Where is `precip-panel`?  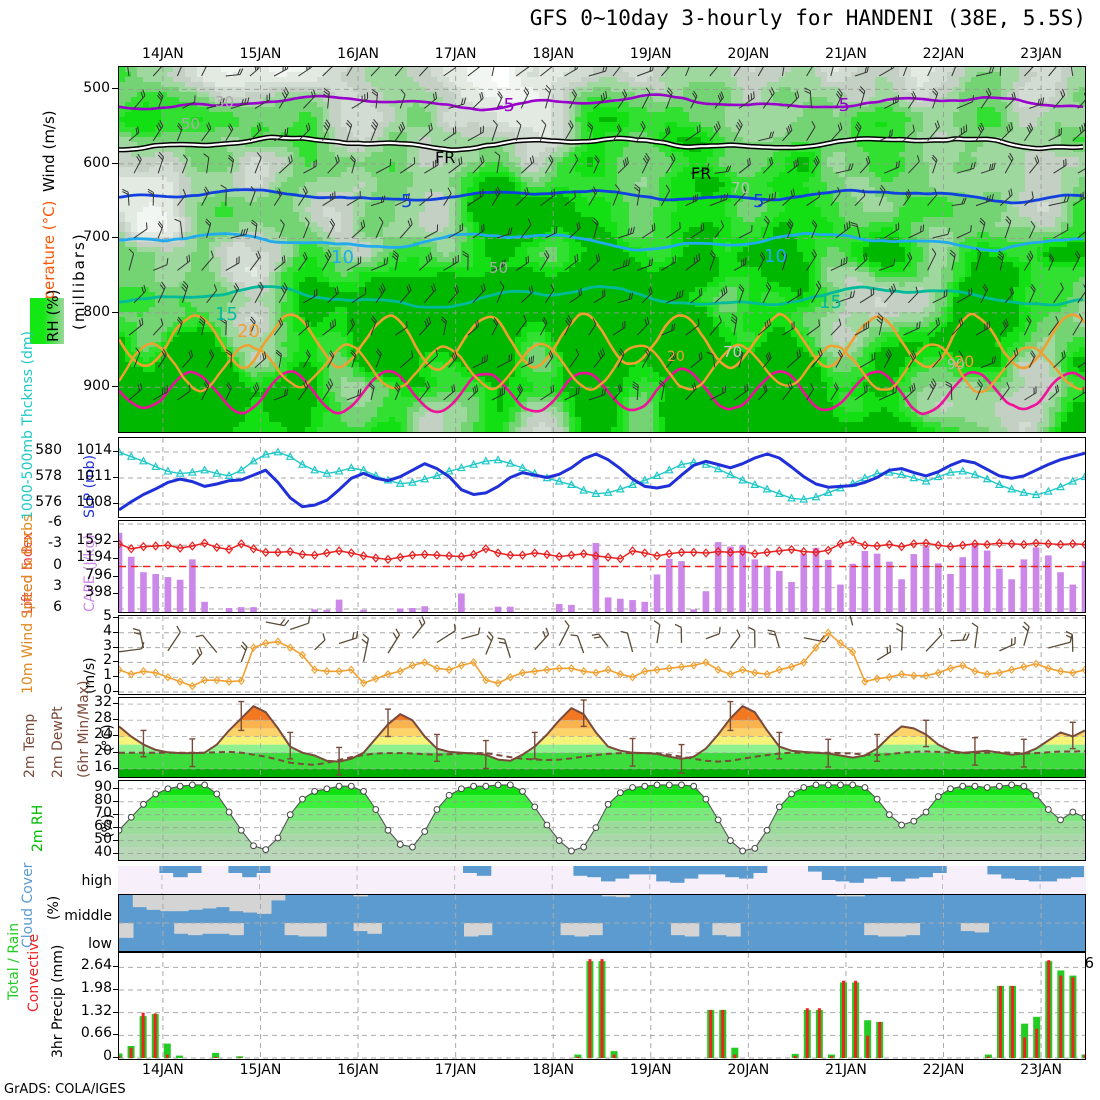 precip-panel is located at coordinates (602, 1006).